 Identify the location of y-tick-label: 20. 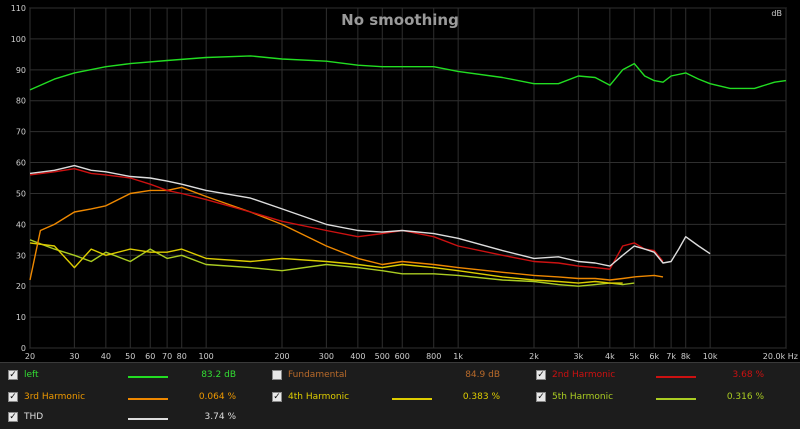
(21, 286).